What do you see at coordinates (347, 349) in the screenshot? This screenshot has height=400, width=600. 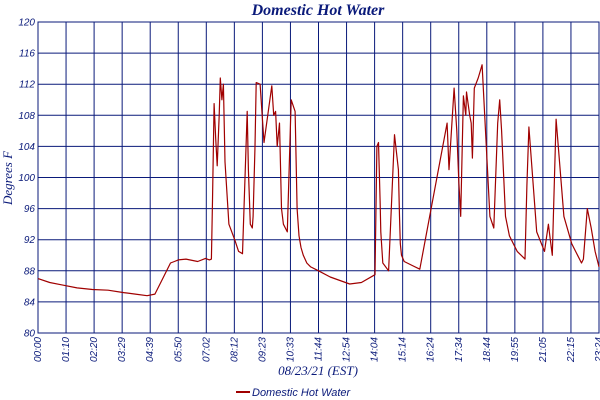 I see `x-tick-label: 12:54` at bounding box center [347, 349].